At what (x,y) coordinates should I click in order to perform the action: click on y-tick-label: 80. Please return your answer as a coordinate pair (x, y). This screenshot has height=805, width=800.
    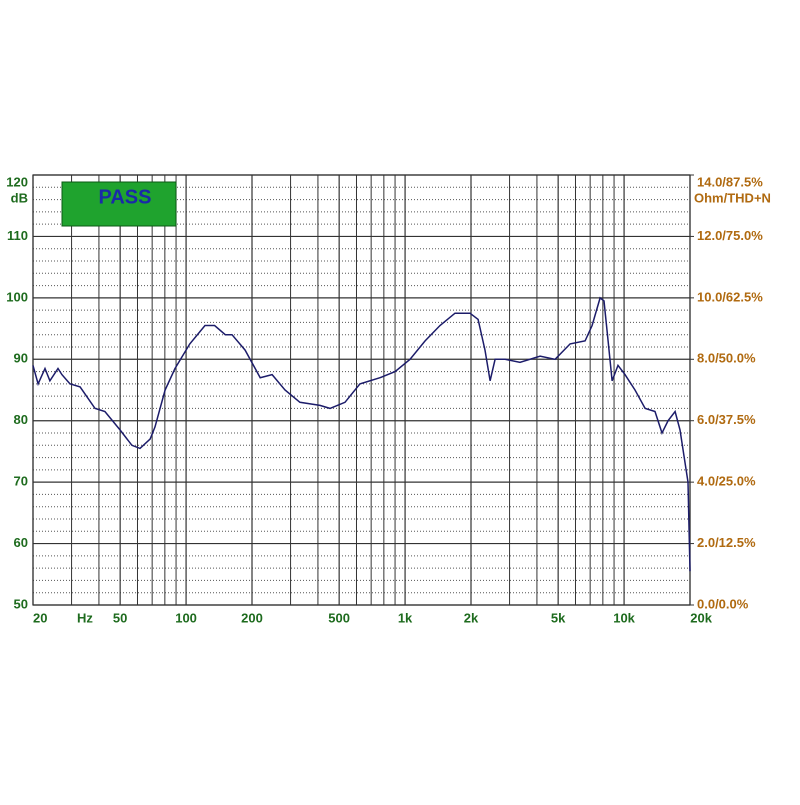
    Looking at the image, I should click on (21, 419).